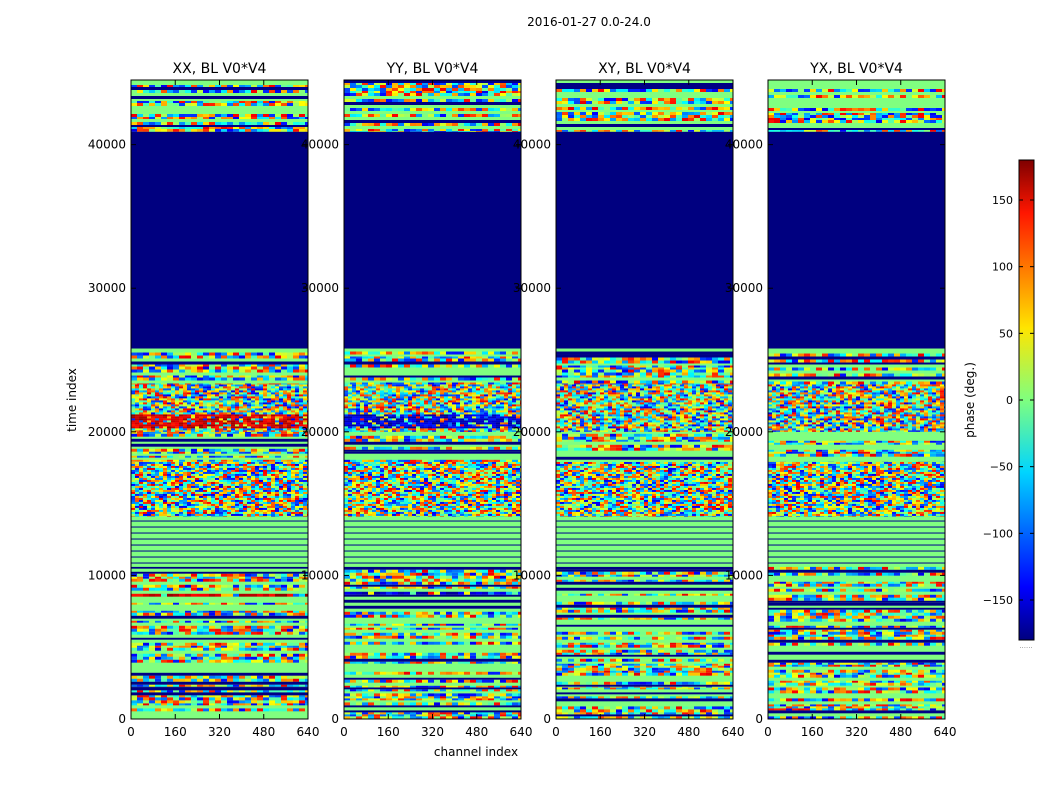 This screenshot has width=1050, height=804. I want to click on panel-title: YY, BL V0*V4, so click(432, 69).